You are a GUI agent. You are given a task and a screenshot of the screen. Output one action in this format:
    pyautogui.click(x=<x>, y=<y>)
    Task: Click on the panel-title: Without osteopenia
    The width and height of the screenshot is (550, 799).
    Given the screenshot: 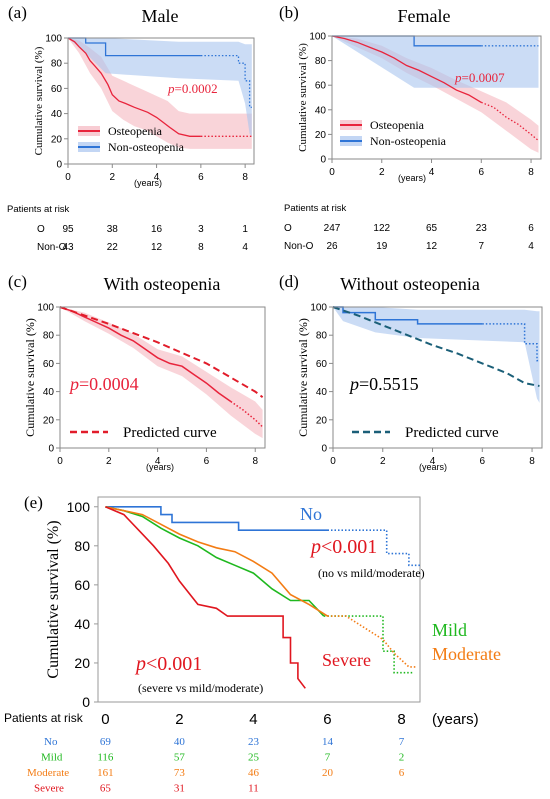 What is the action you would take?
    pyautogui.click(x=410, y=284)
    